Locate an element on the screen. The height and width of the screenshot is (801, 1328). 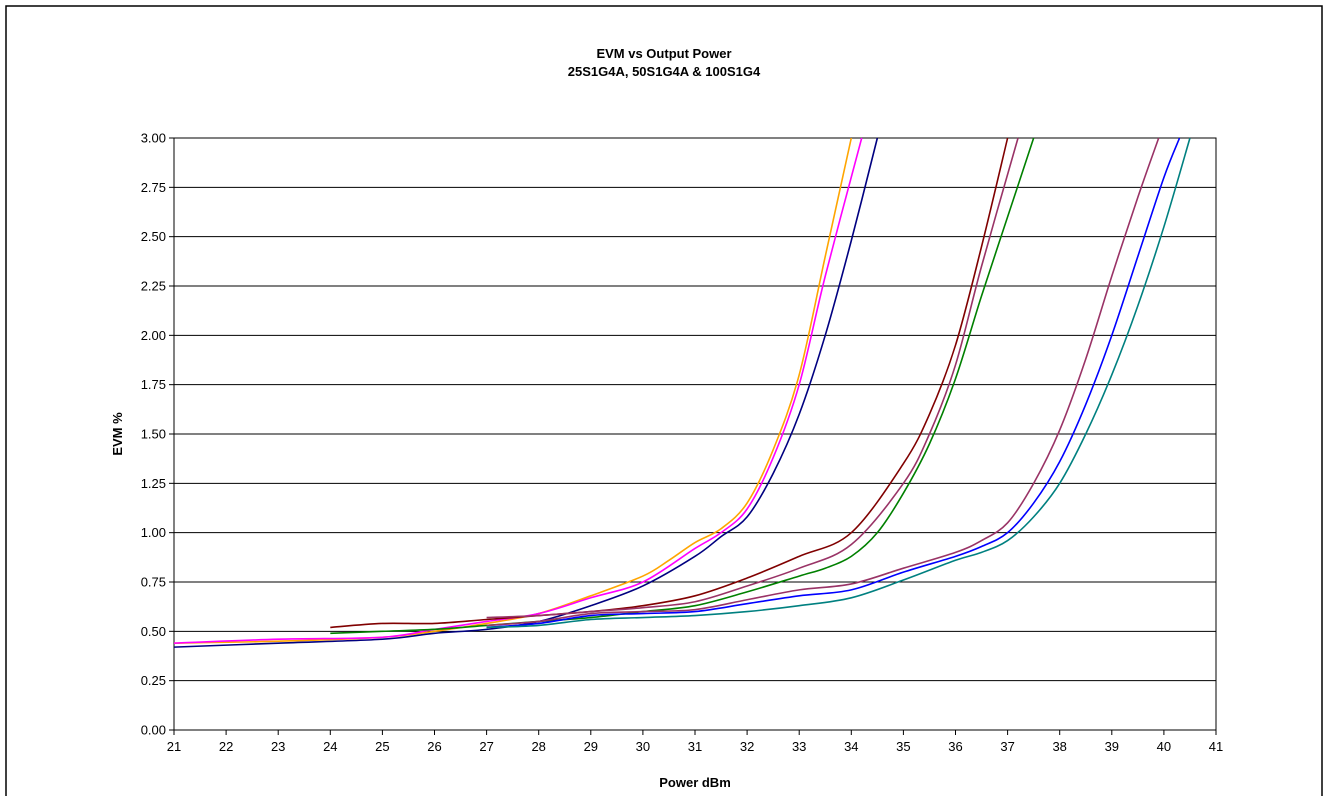
ytick-label-3: 0.75 is located at coordinates (153, 582).